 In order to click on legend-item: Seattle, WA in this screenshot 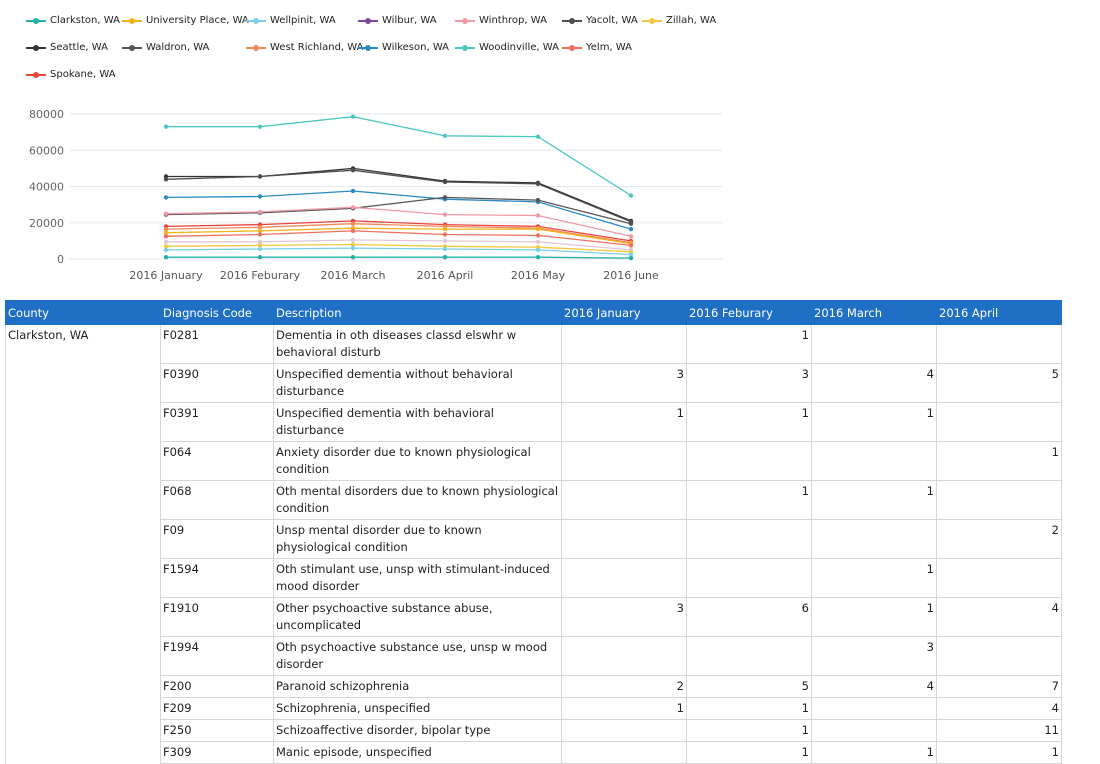, I will do `click(67, 47)`.